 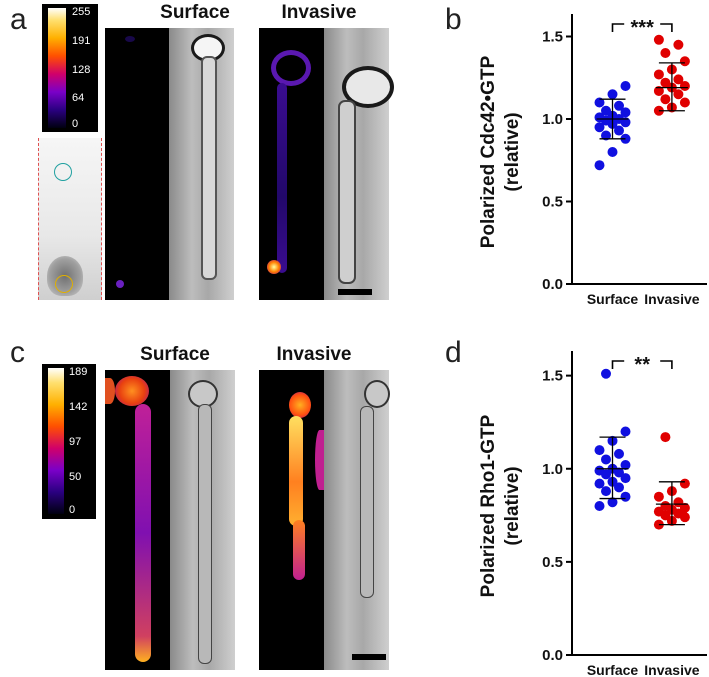 What do you see at coordinates (195, 12) in the screenshot?
I see `col-title-surface-a: Surface` at bounding box center [195, 12].